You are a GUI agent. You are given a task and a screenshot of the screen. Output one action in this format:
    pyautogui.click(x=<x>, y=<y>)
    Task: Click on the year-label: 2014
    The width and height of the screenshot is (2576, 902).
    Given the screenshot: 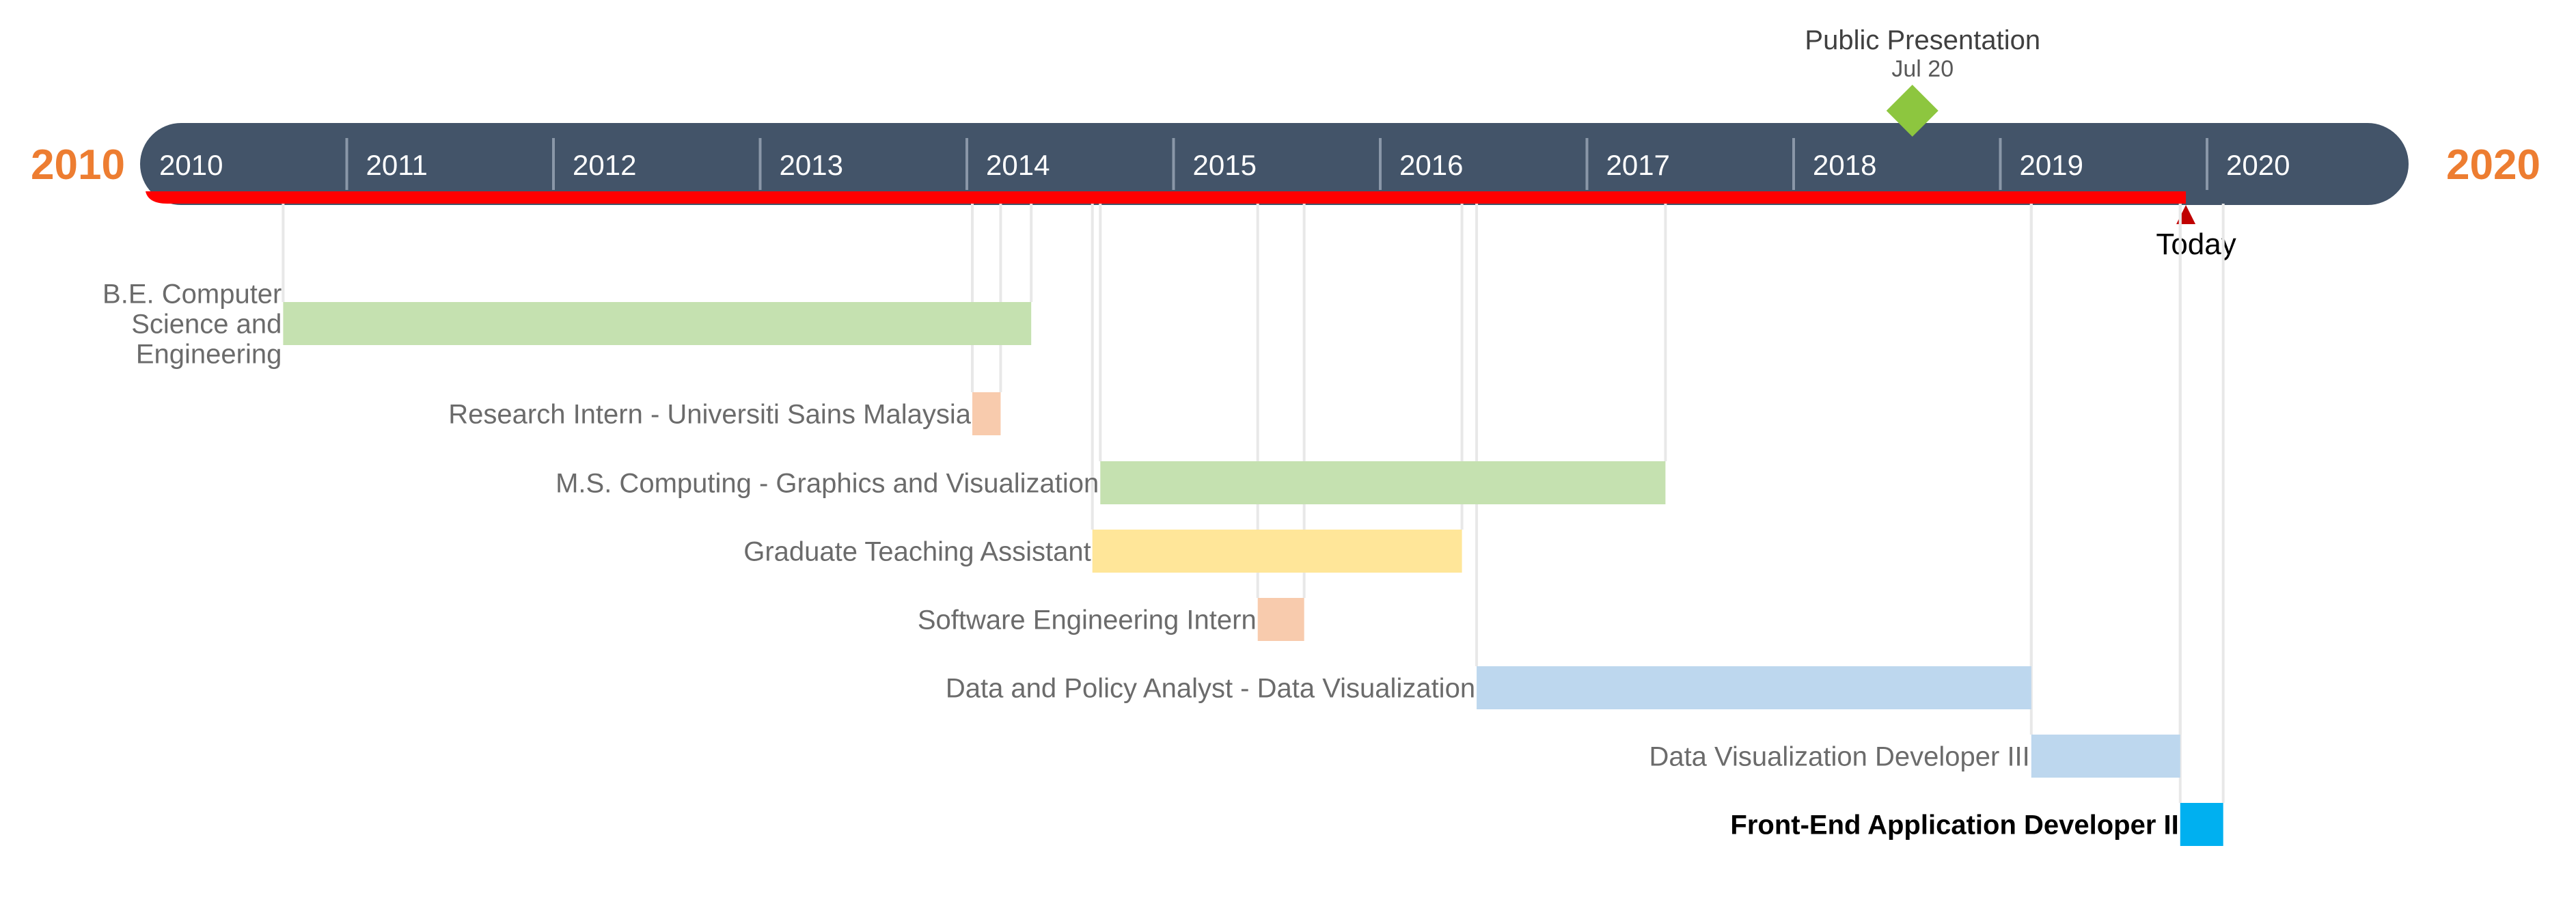 What is the action you would take?
    pyautogui.click(x=1018, y=165)
    